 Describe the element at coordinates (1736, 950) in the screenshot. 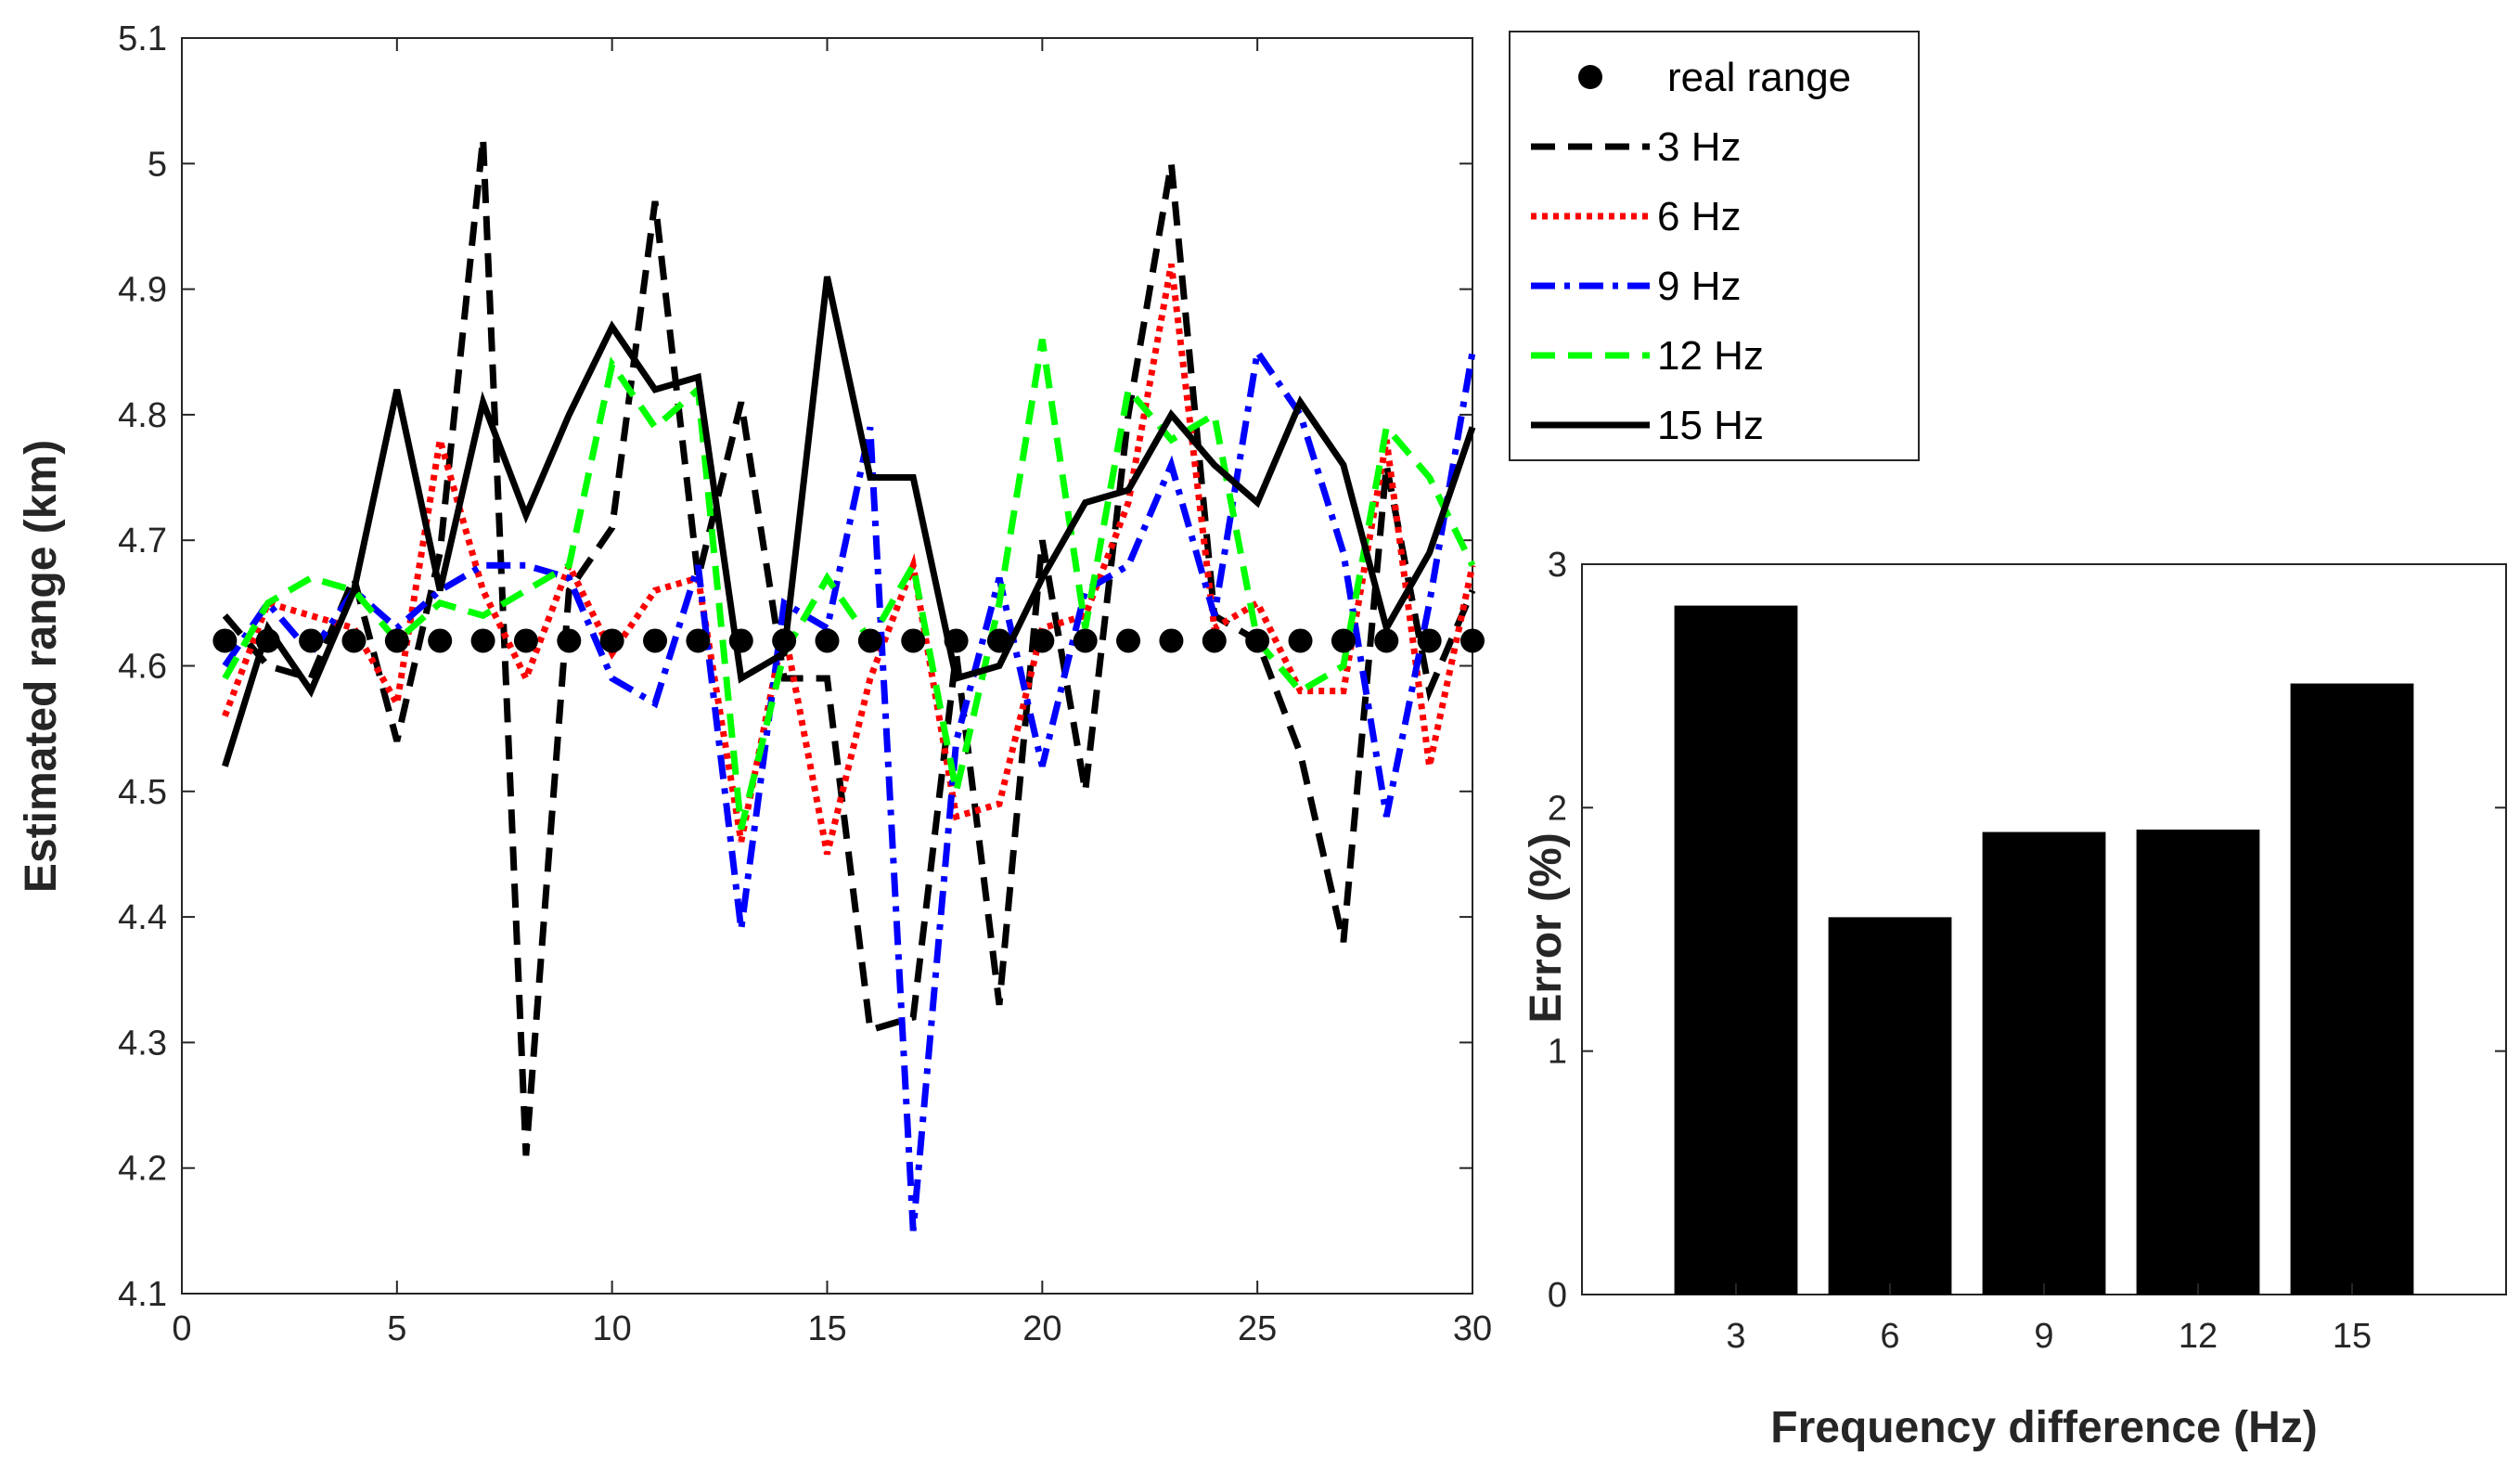

I see `bar-3-hz` at that location.